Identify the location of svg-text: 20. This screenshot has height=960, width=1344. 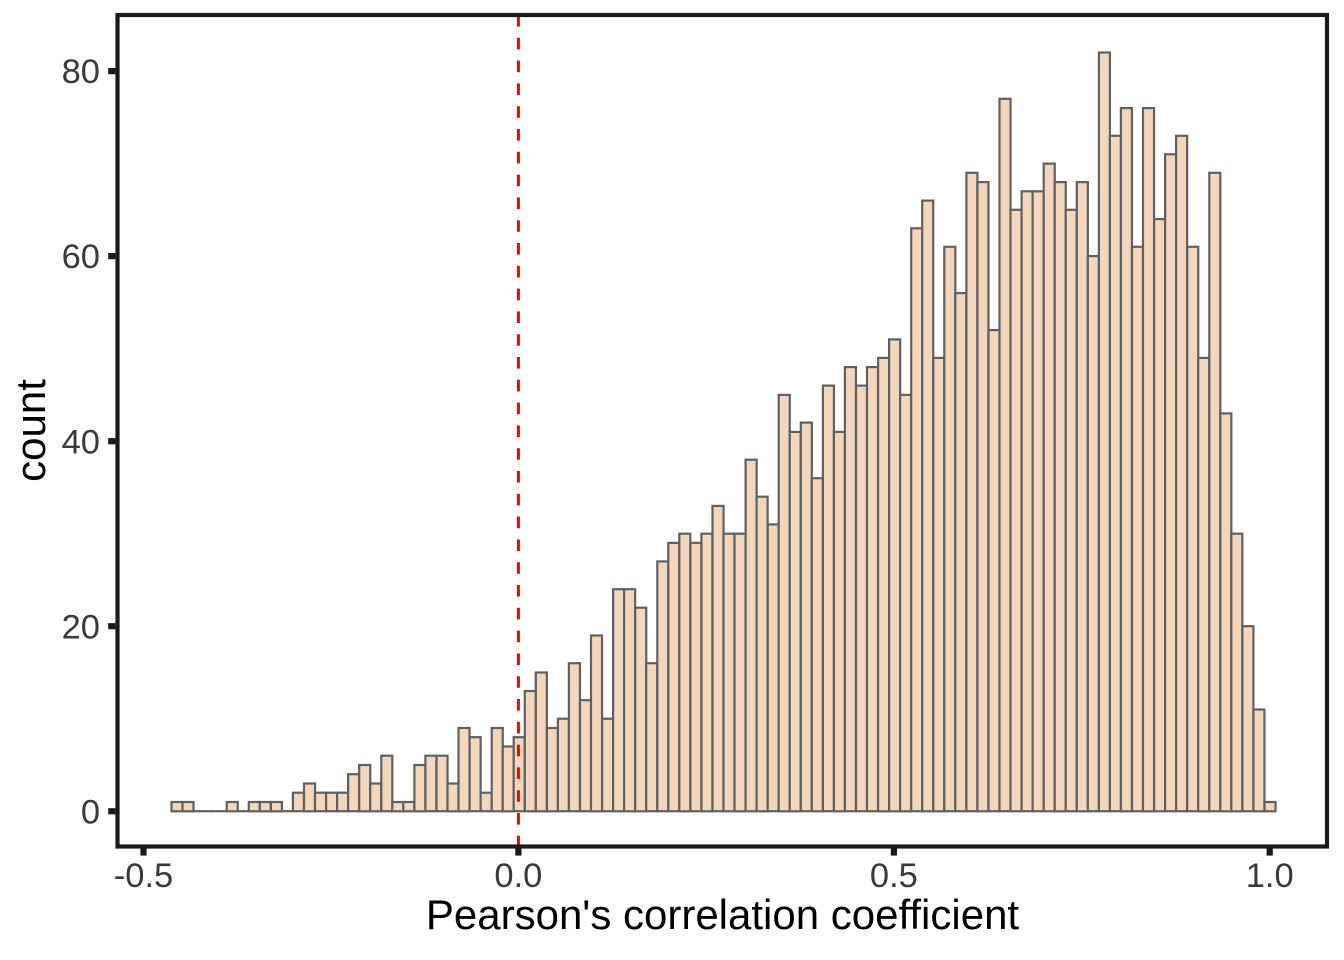
(81, 627).